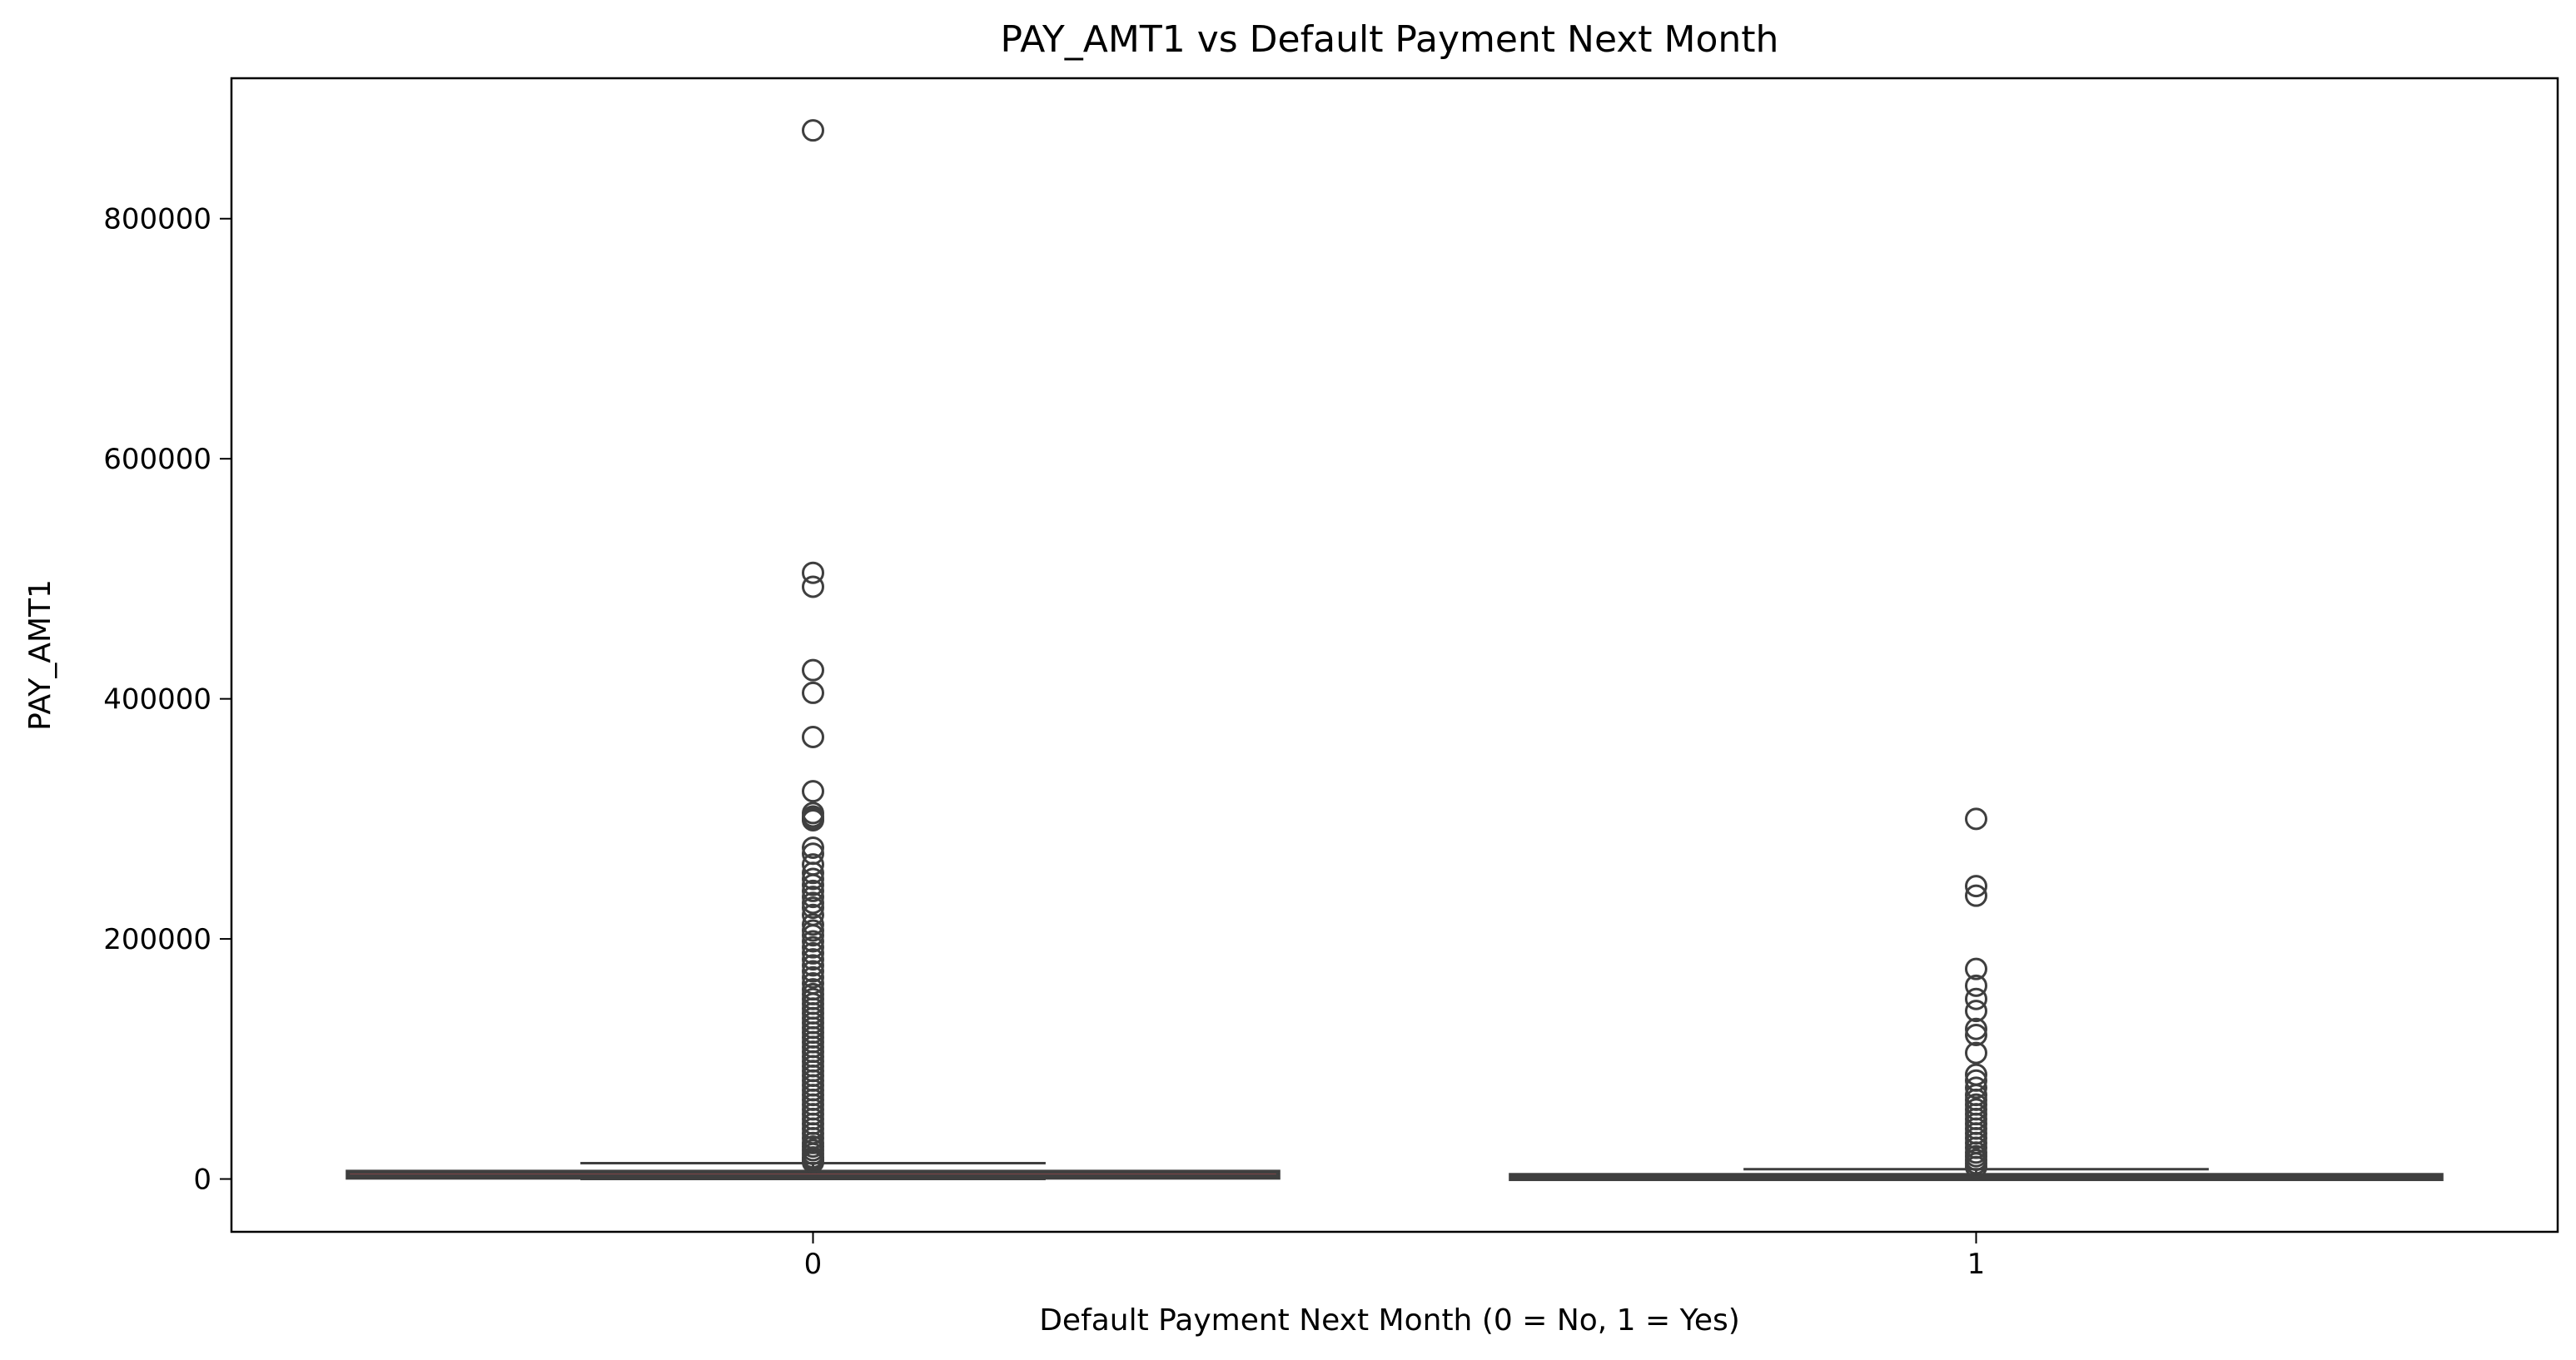  What do you see at coordinates (157, 700) in the screenshot?
I see `y-tick-label: 400000` at bounding box center [157, 700].